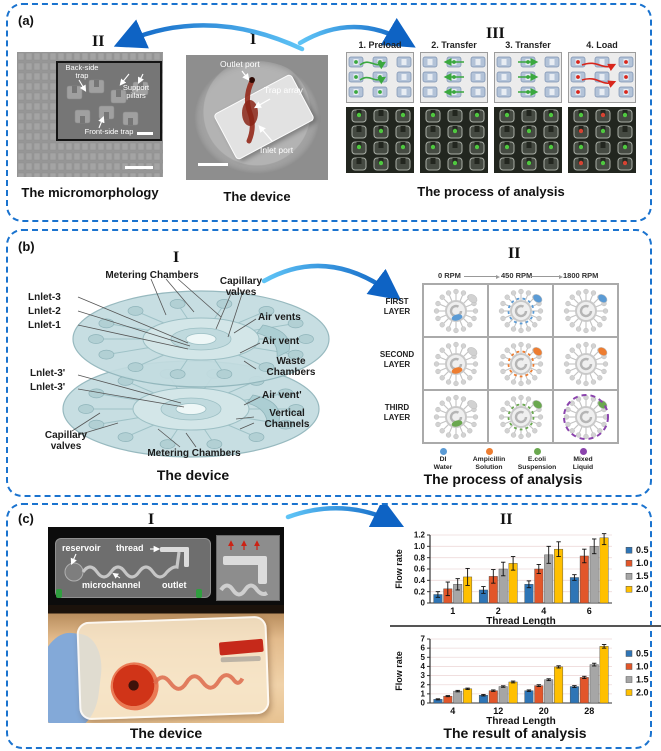 The height and width of the screenshot is (751, 661). What do you see at coordinates (525, 626) in the screenshot?
I see `chart-divider` at bounding box center [525, 626].